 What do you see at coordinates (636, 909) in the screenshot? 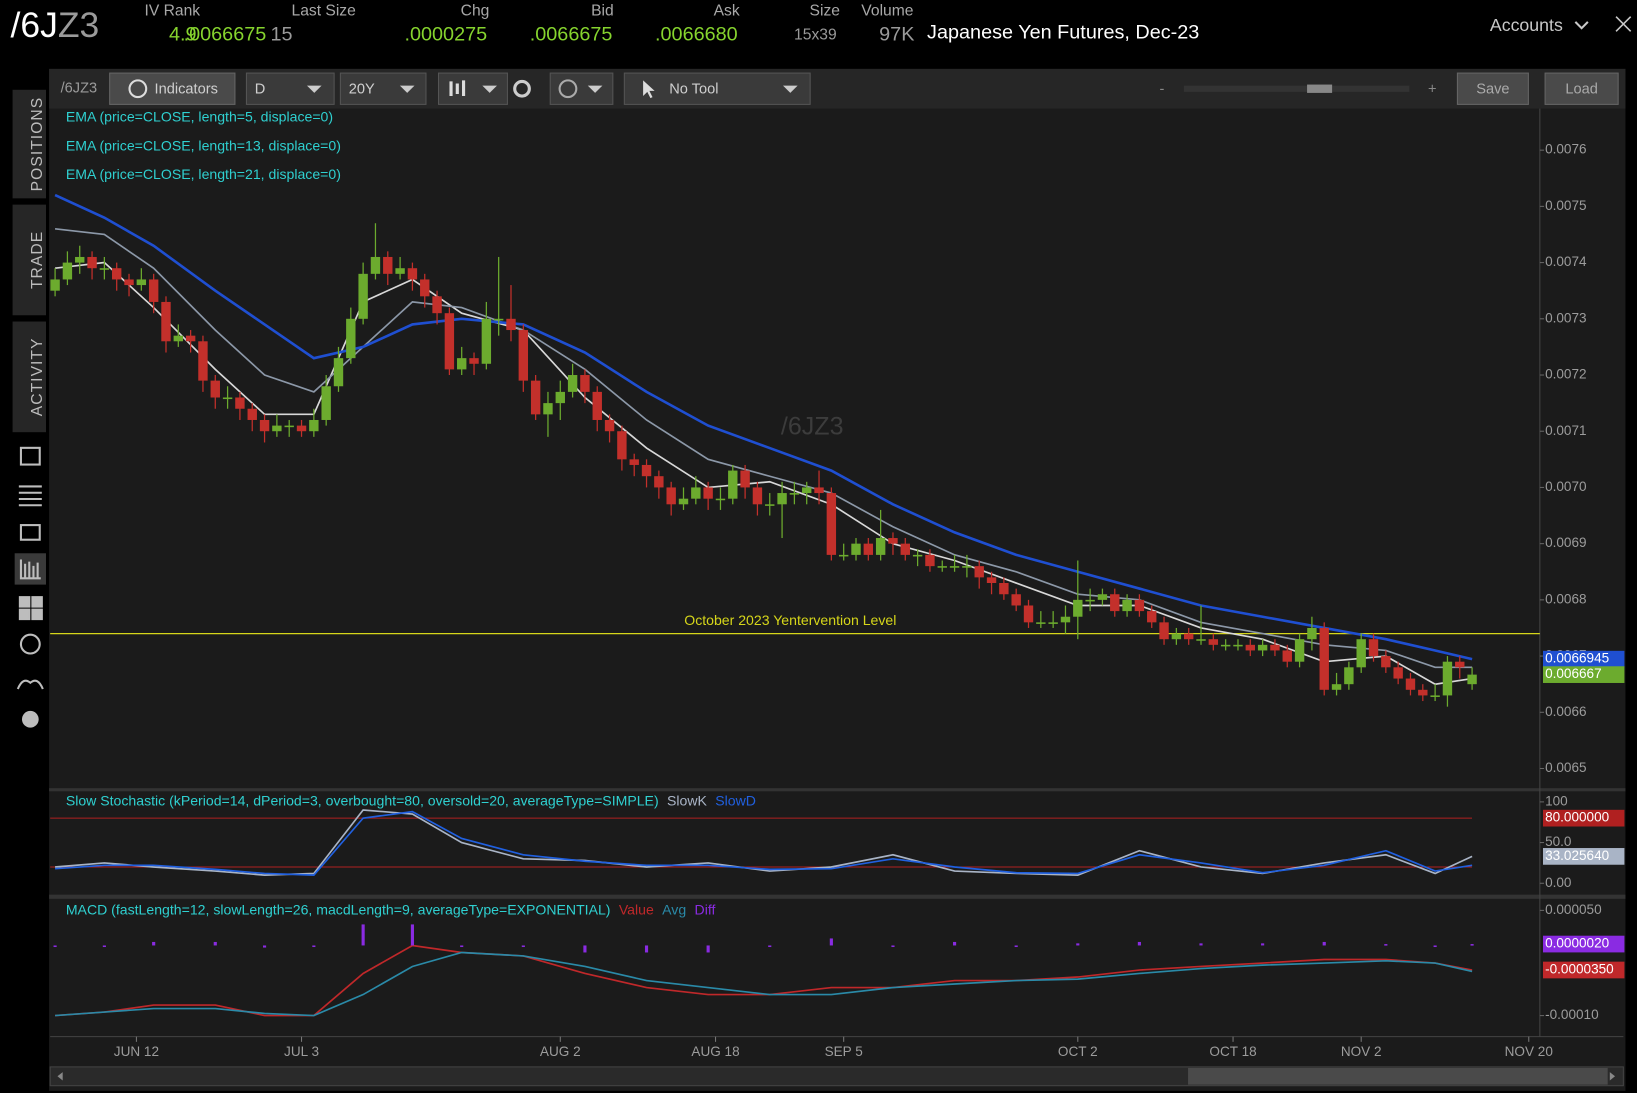
I see `legend-entry: Value` at bounding box center [636, 909].